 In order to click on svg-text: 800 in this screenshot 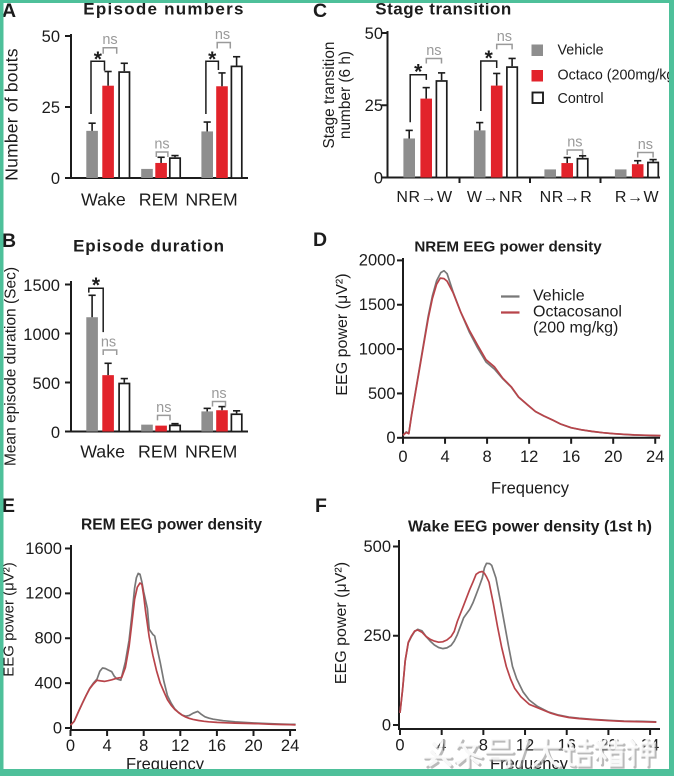, I will do `click(48, 639)`.